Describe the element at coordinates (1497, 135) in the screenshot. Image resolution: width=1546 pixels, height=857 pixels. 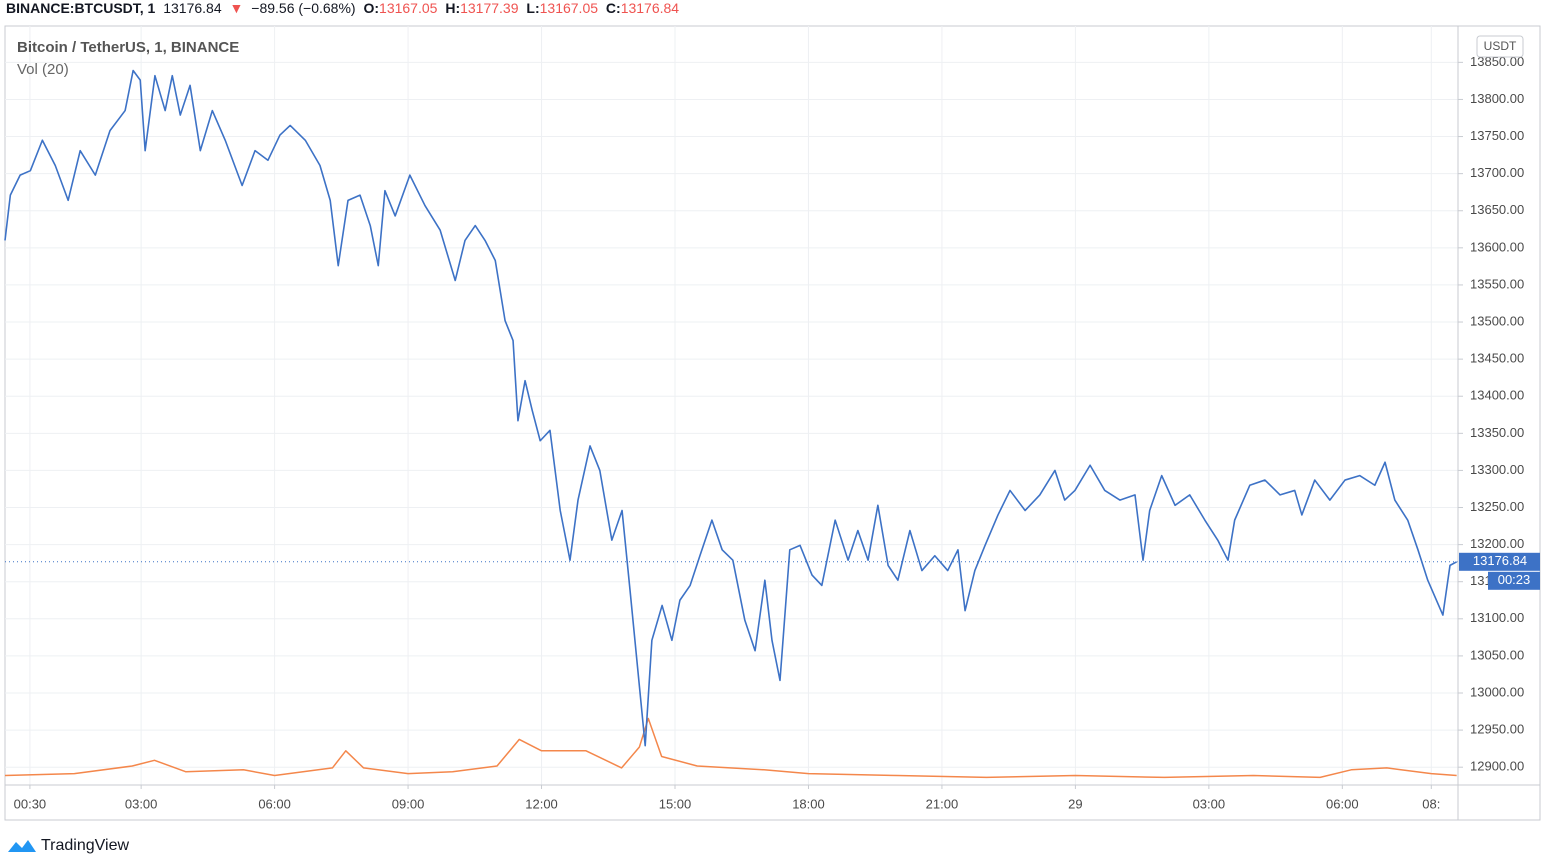
I see `y-tick-label: 13750.00` at that location.